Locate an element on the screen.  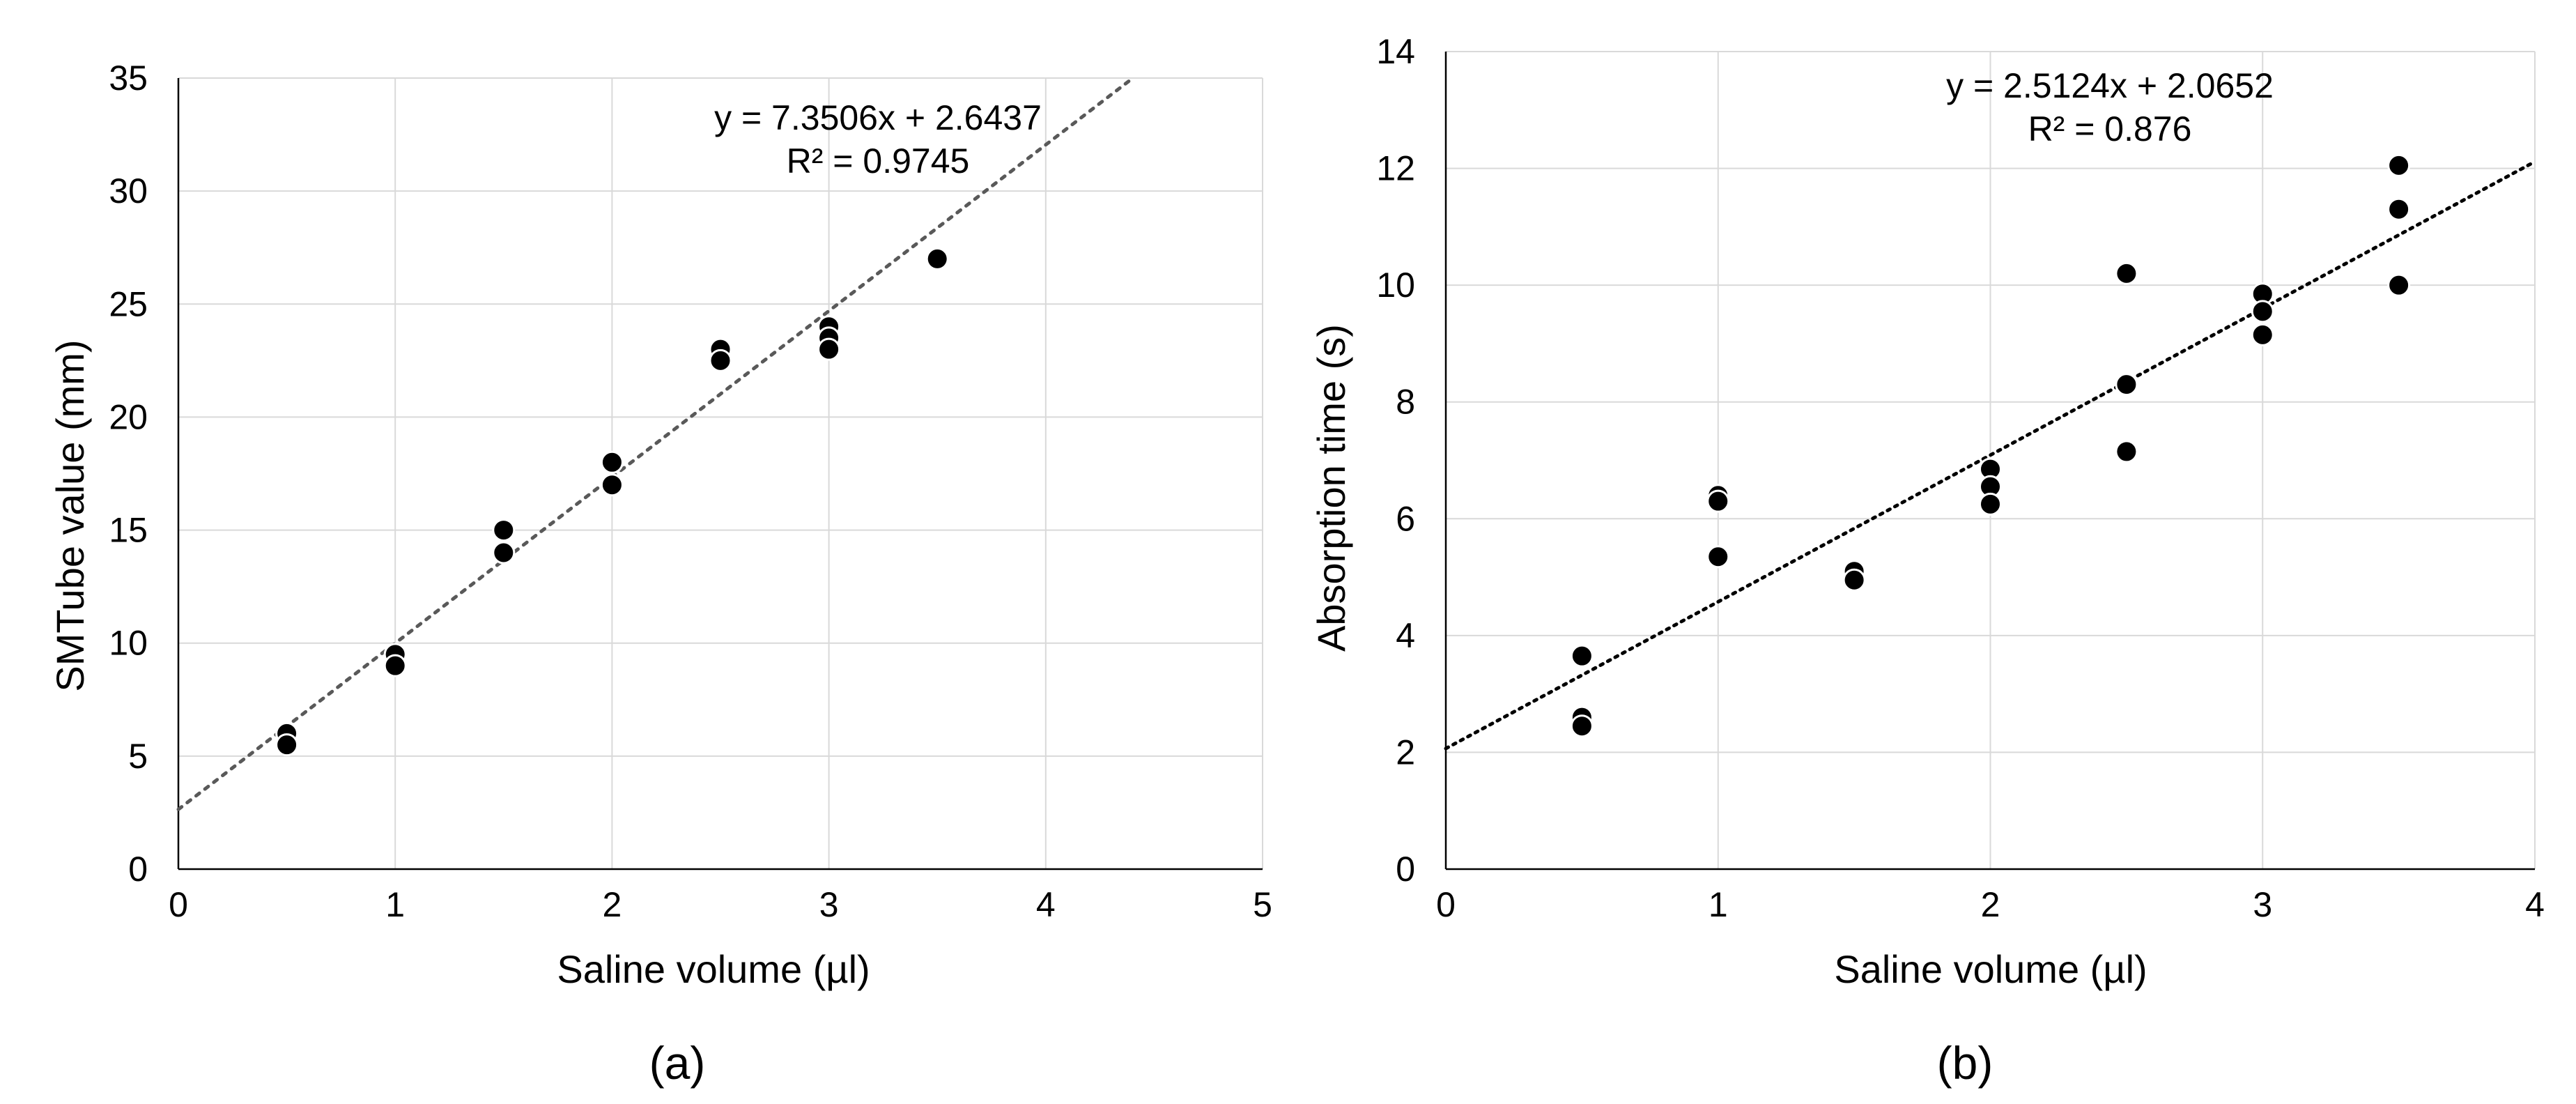
chart-a-y-tick-label: 30 is located at coordinates (128, 191).